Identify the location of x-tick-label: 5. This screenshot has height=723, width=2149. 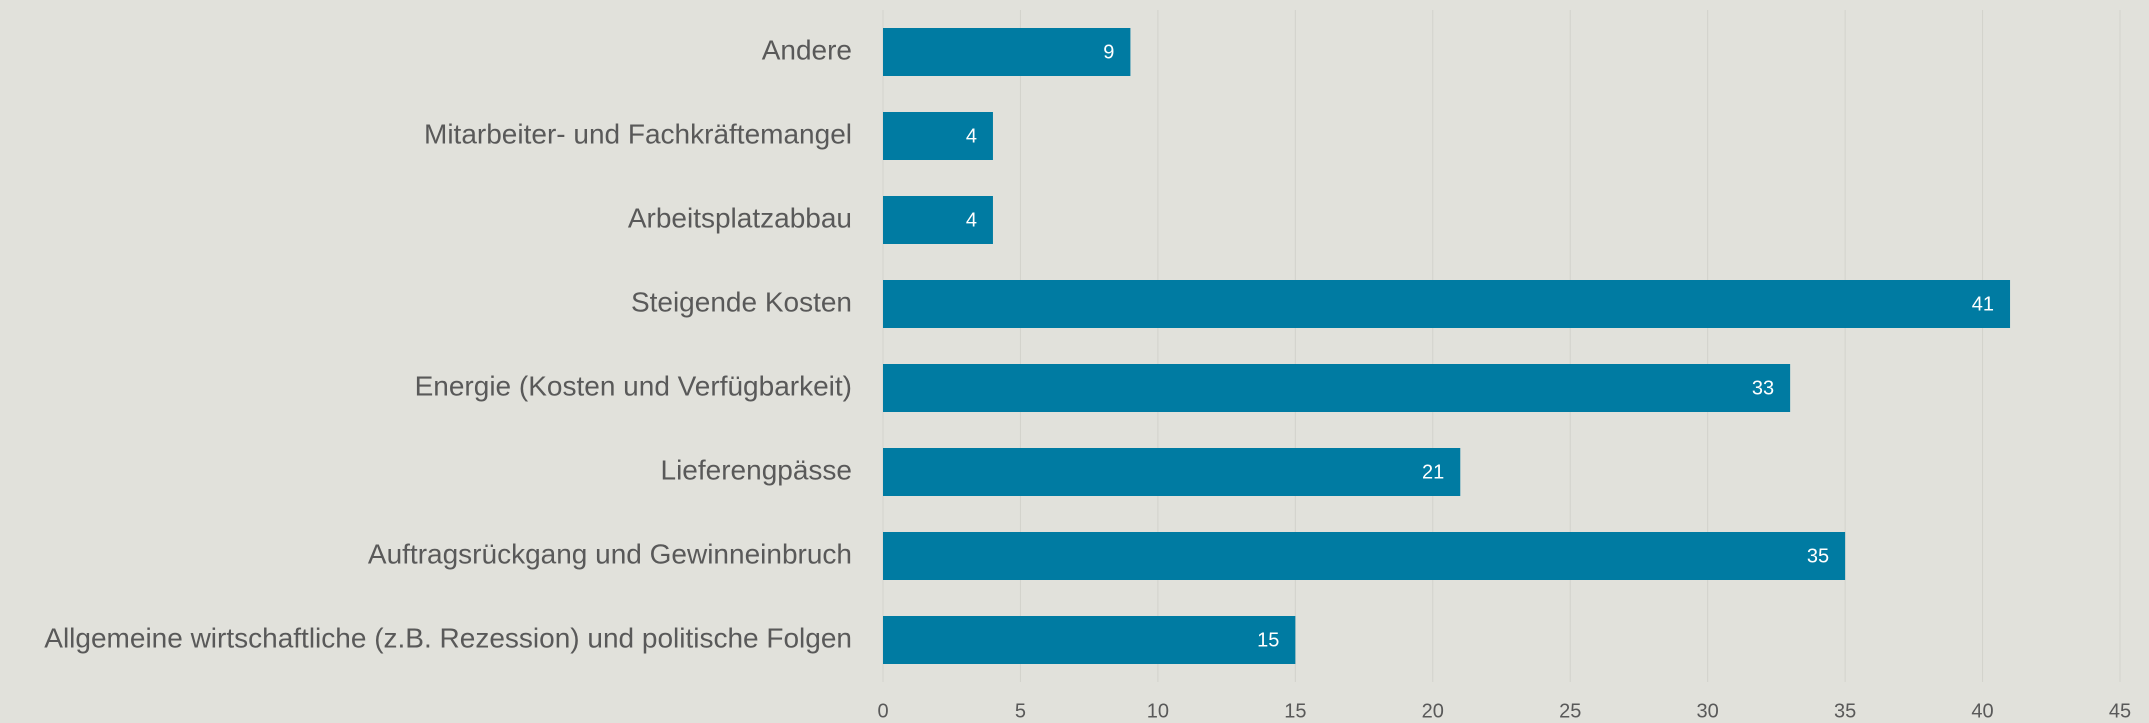
(1020, 711).